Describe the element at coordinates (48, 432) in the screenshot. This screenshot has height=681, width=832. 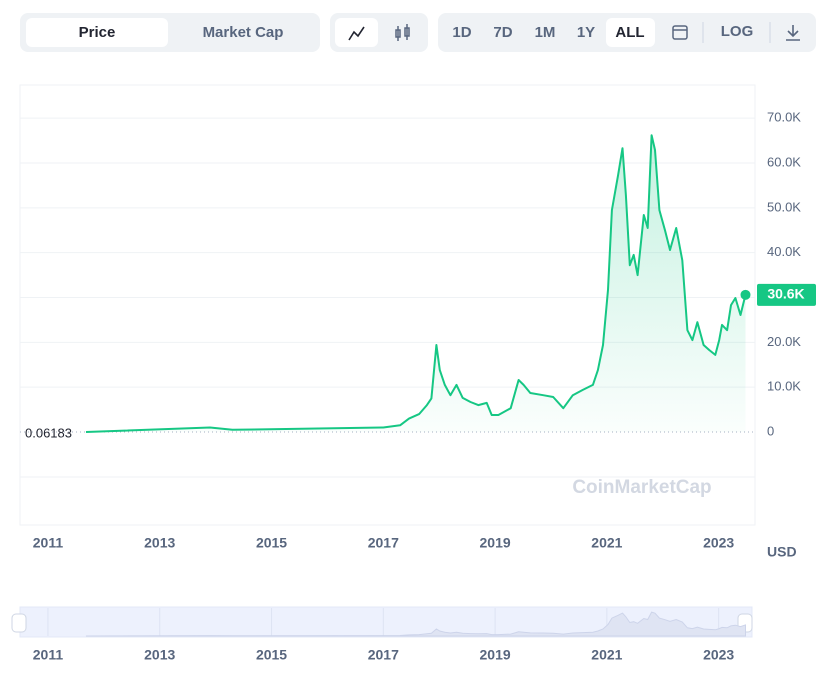
I see `start-label: 0.06183` at that location.